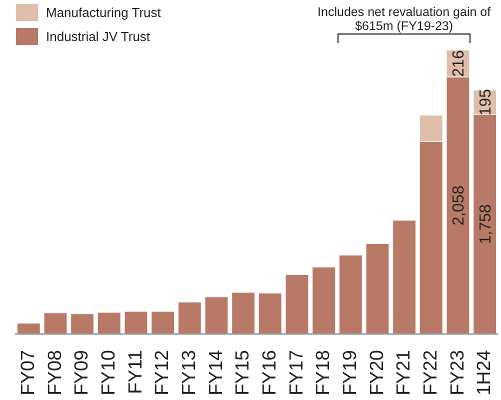 Image resolution: width=501 pixels, height=400 pixels. What do you see at coordinates (109, 373) in the screenshot?
I see `x-tick-label: FY10` at bounding box center [109, 373].